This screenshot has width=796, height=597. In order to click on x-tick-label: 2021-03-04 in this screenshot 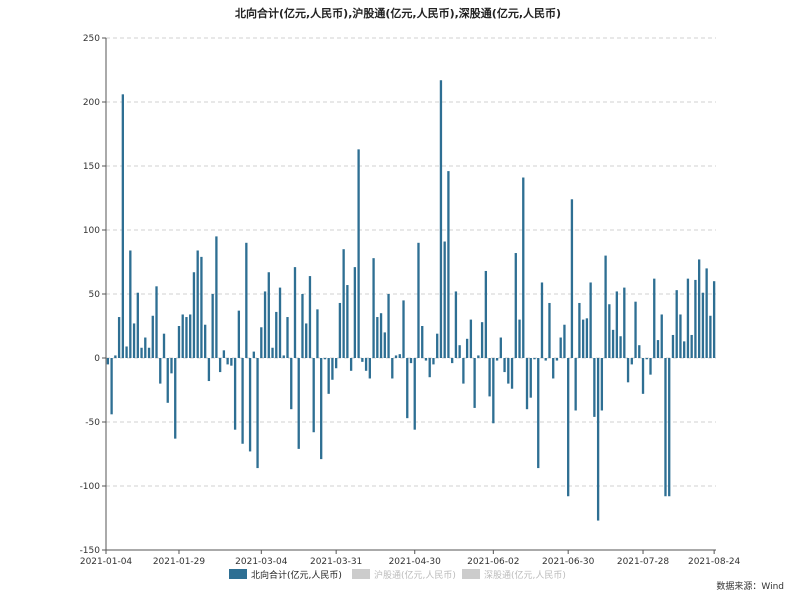, I will do `click(261, 562)`.